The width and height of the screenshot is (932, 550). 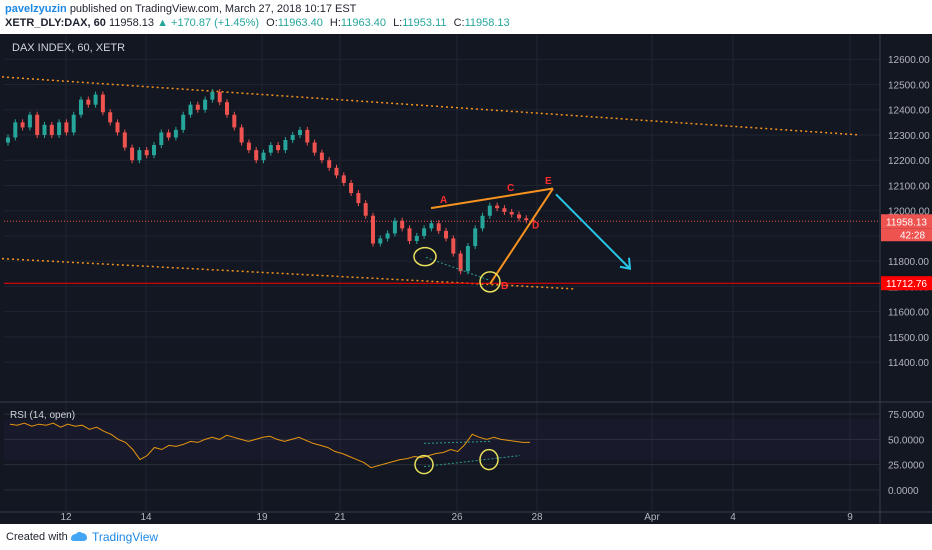 I want to click on time-tick-label: Apr, so click(x=652, y=517).